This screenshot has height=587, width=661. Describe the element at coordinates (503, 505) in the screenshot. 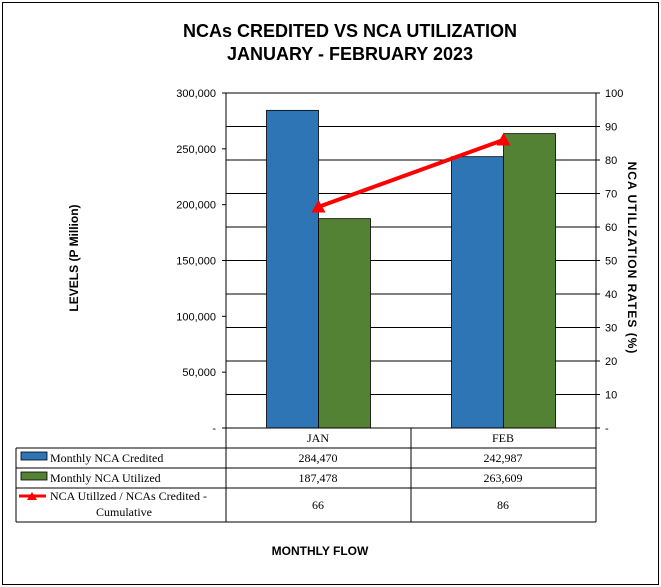

I see `table-cell-ratio-feb: 86` at that location.